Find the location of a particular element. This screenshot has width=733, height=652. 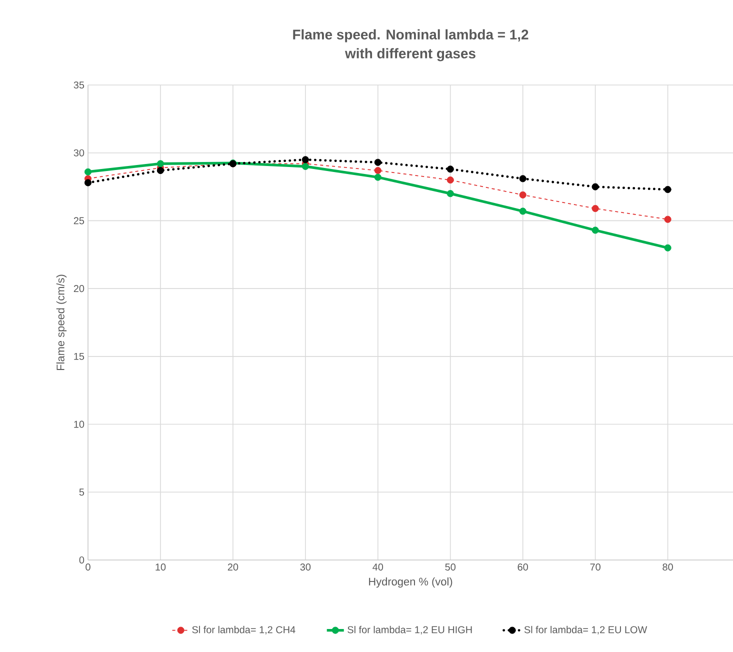

x-tick-label: 80 is located at coordinates (667, 567).